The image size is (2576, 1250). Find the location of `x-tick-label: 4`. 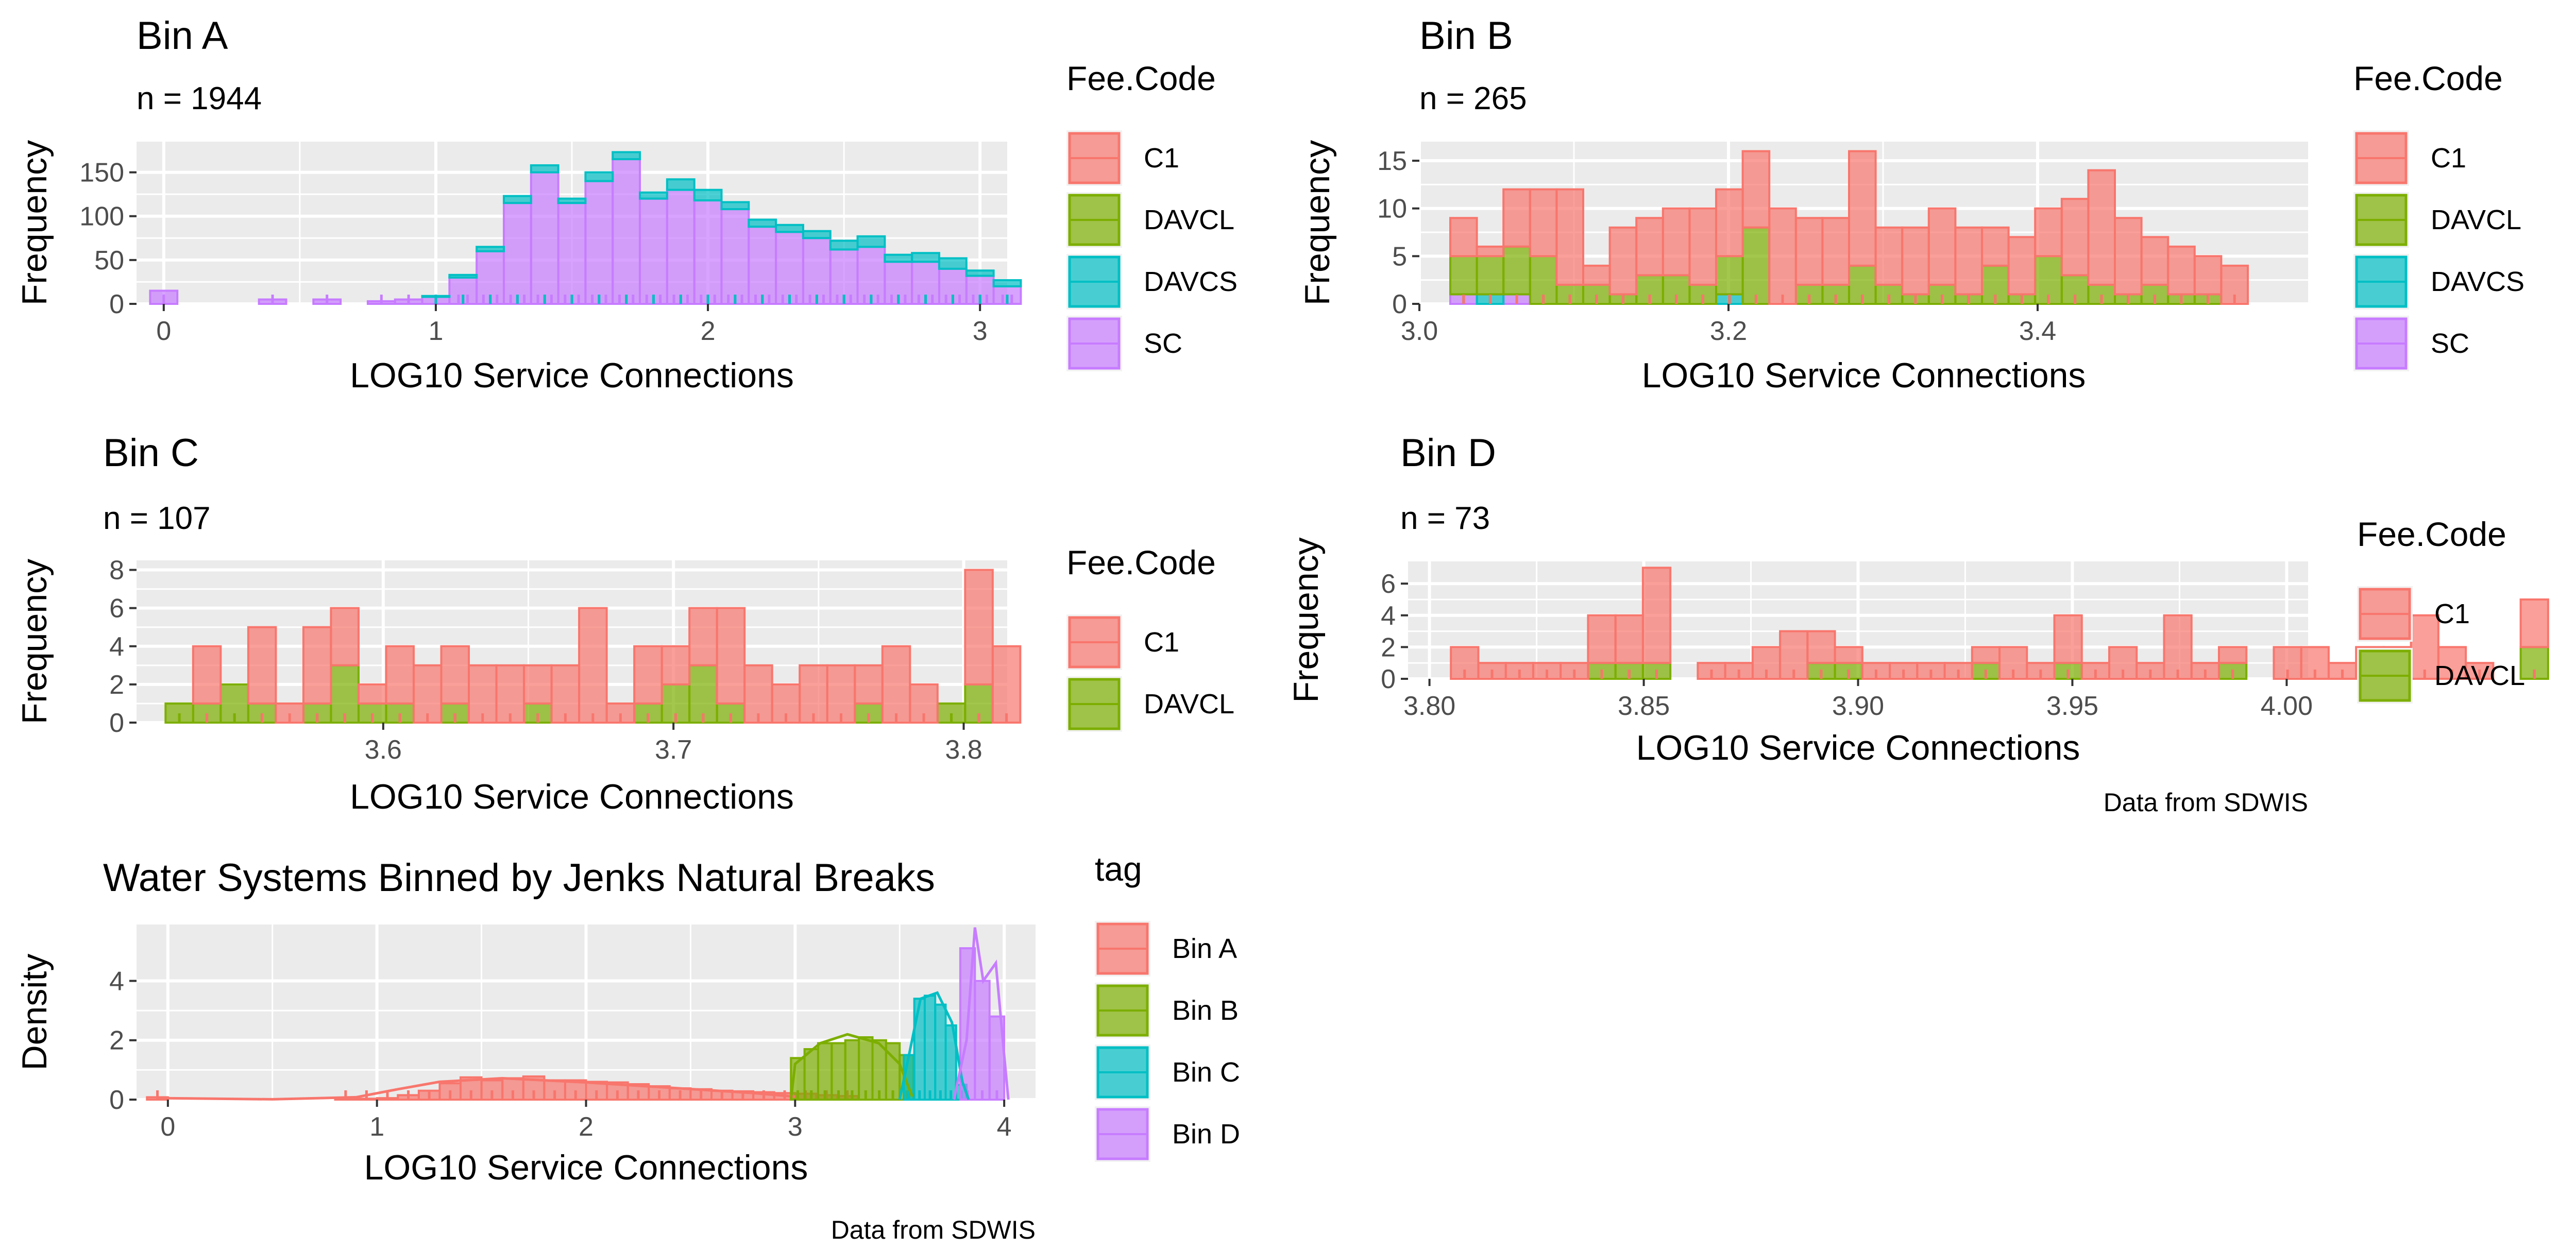

x-tick-label: 4 is located at coordinates (1004, 1127).